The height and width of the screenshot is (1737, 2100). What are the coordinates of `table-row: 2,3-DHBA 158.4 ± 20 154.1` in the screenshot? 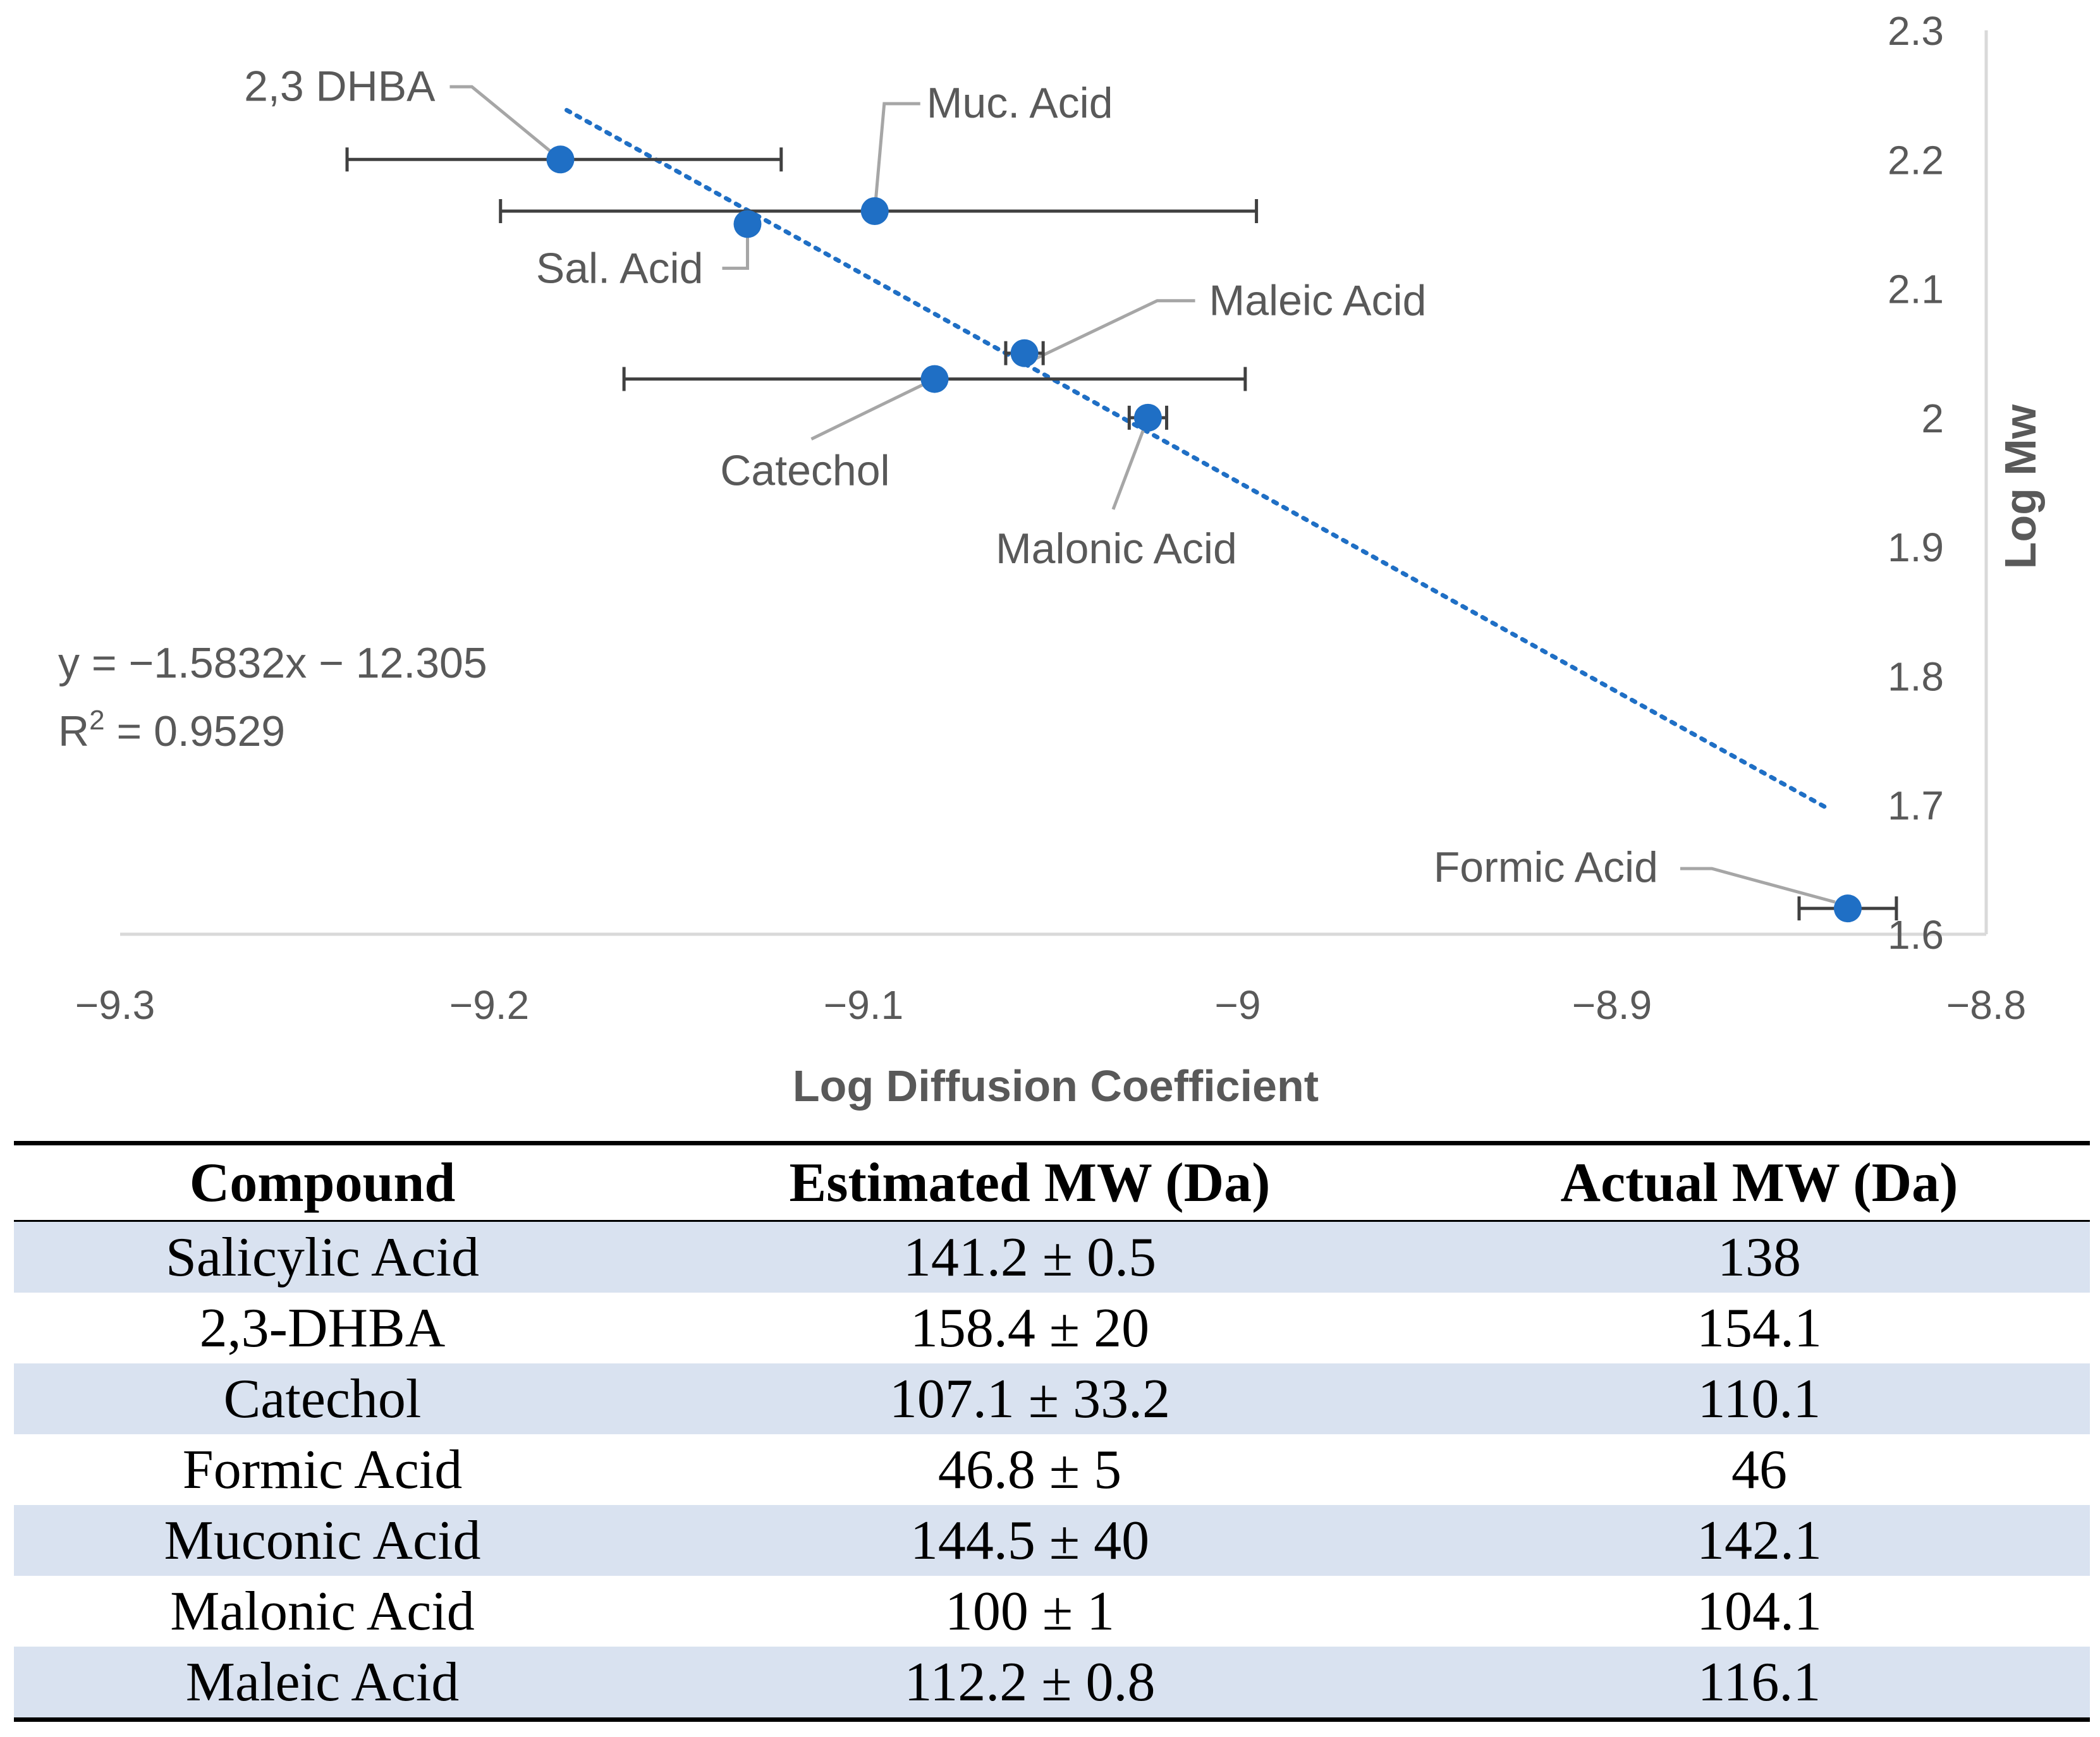 It's located at (1052, 1328).